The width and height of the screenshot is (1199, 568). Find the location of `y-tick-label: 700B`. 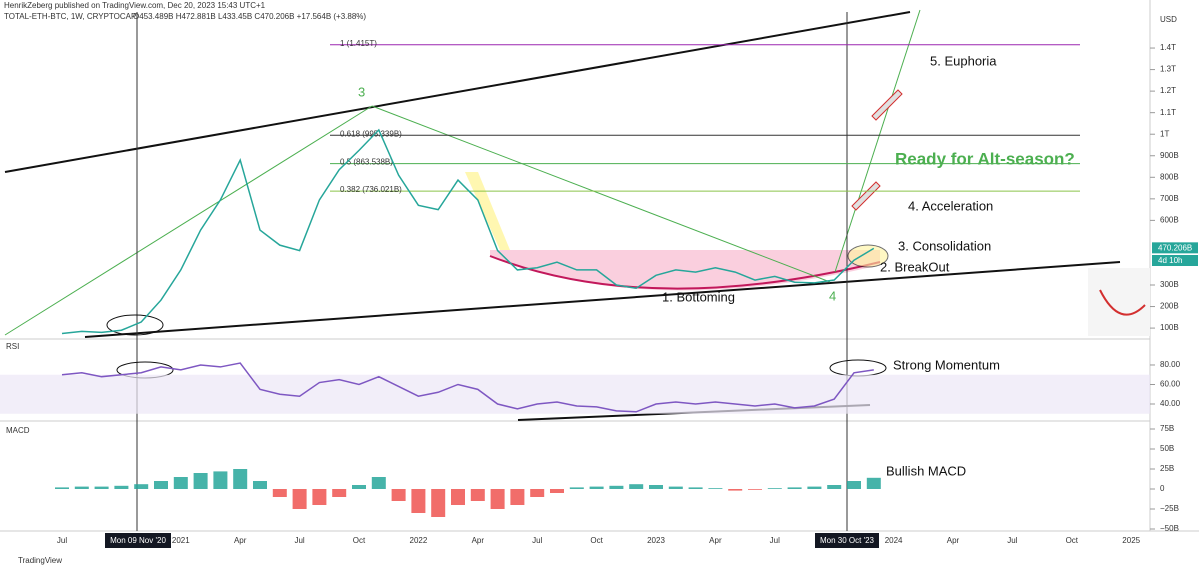

y-tick-label: 700B is located at coordinates (1169, 198).